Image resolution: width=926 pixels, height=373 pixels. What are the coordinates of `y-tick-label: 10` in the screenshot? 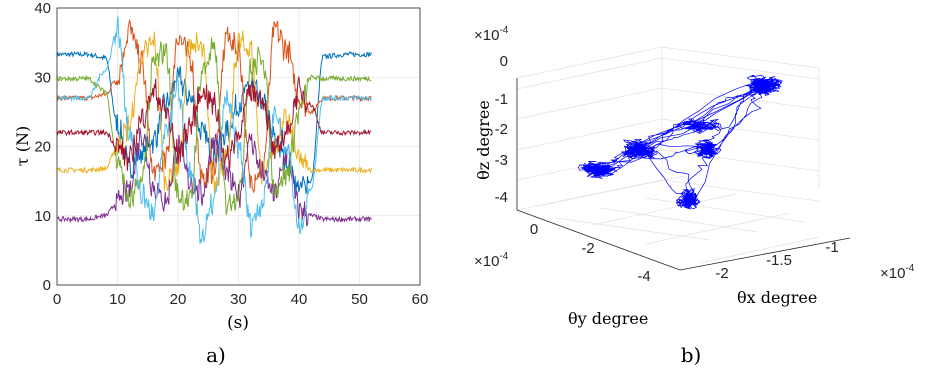 It's located at (42, 216).